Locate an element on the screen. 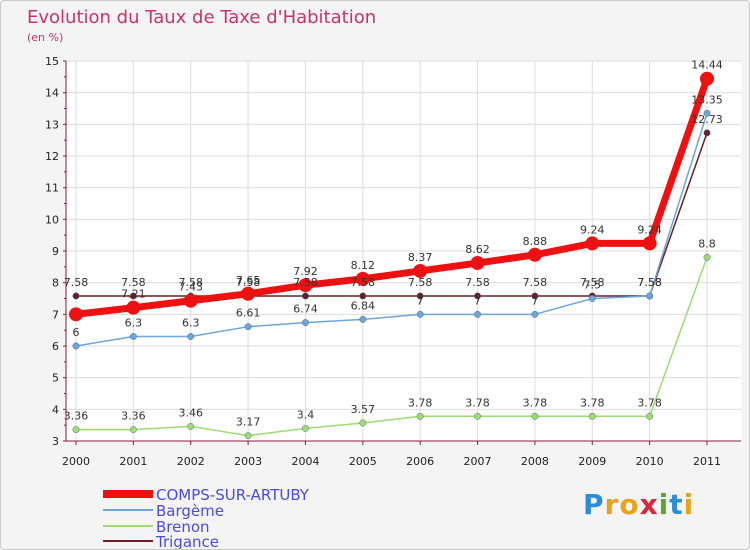 This screenshot has width=750, height=550. y-tick-label: 4 is located at coordinates (55, 409).